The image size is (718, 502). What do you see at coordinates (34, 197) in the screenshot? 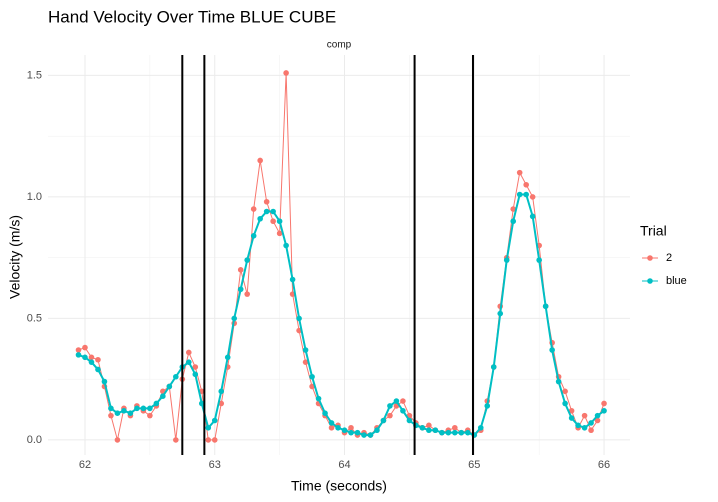
I see `y-tick-label: 1.0` at bounding box center [34, 197].